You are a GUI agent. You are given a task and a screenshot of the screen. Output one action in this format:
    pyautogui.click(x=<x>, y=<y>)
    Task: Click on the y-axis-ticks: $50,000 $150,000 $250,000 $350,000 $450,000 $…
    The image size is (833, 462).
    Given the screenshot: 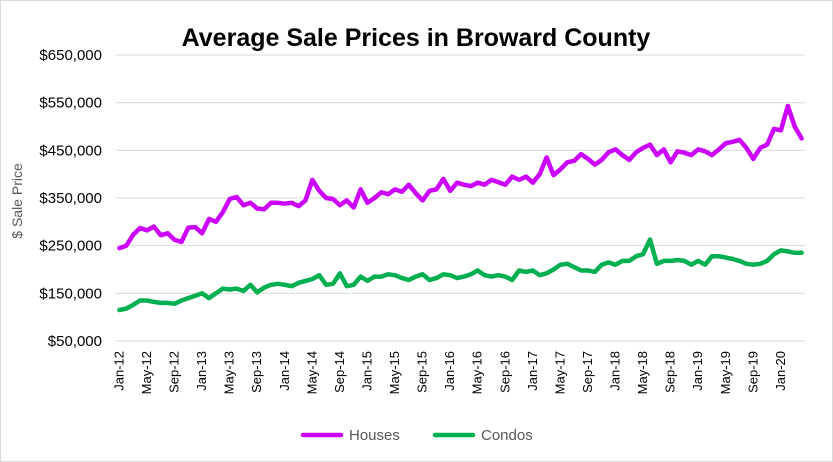 What is the action you would take?
    pyautogui.click(x=70, y=198)
    